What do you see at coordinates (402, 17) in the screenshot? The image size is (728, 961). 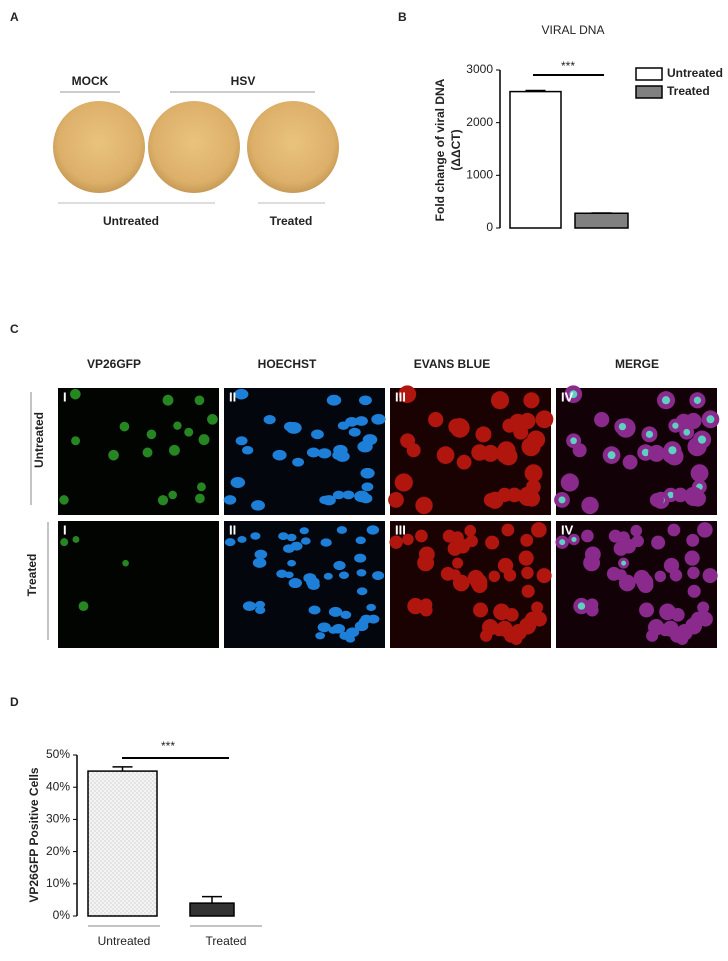 I see `panel-label: B` at bounding box center [402, 17].